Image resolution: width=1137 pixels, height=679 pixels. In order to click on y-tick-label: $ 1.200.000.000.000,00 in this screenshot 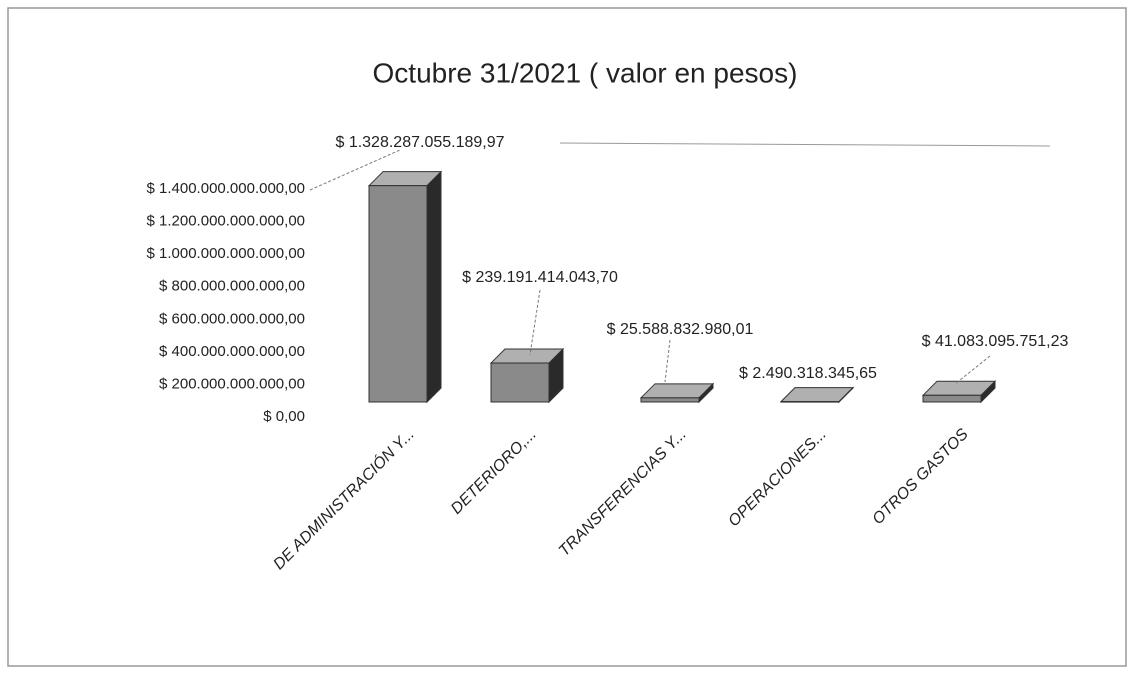, I will do `click(226, 221)`.